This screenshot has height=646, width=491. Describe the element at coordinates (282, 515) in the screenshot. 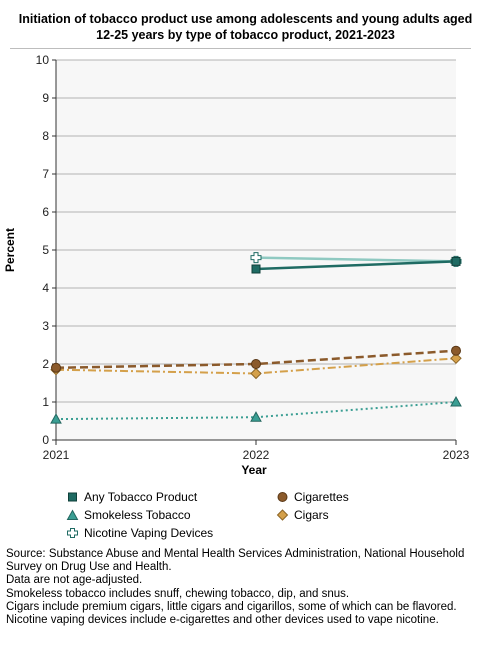

I see `diamond-marker-icon` at that location.